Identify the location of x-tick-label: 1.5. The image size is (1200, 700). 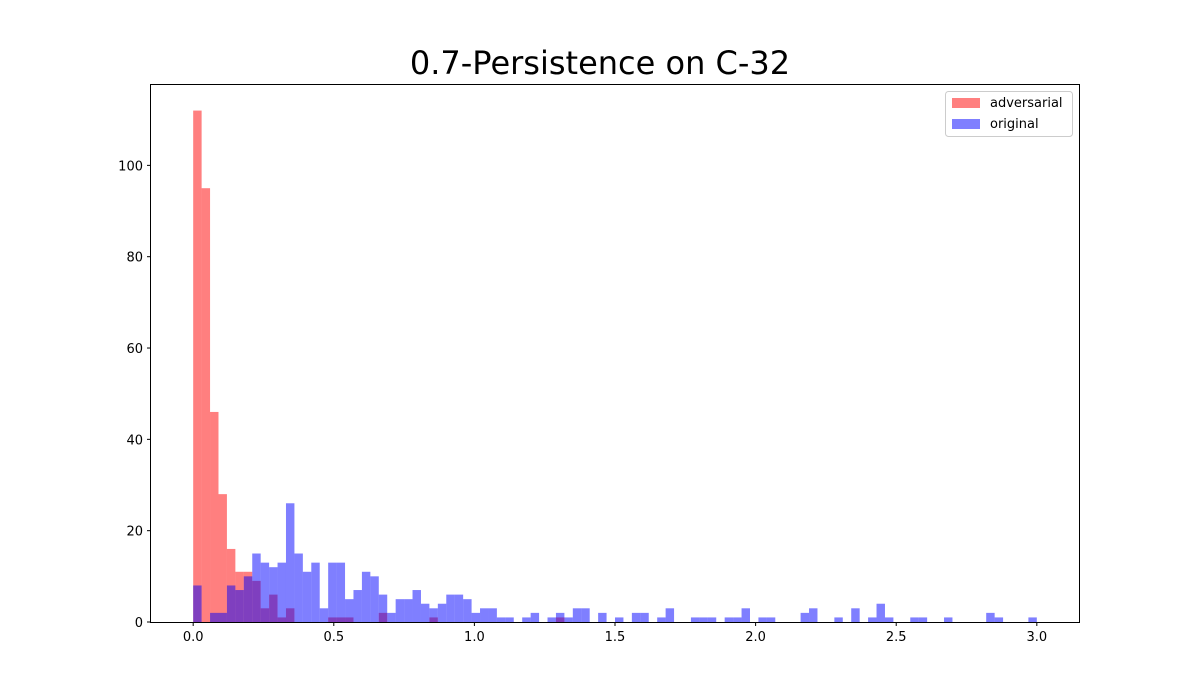
(615, 637).